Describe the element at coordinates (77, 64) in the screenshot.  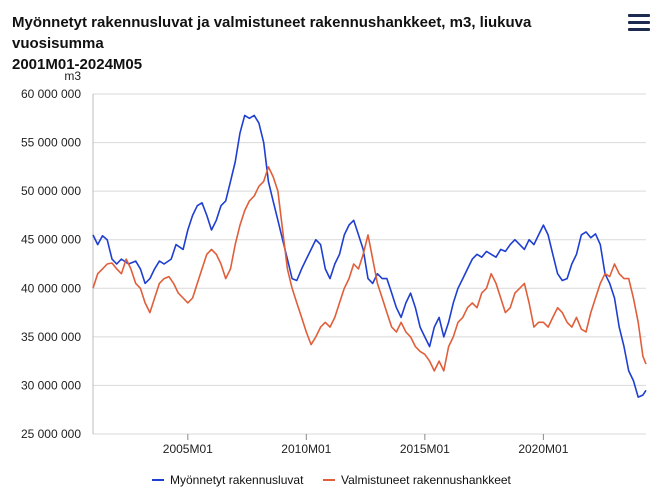
I see `chart-subtitle: 2001M01-2024M05` at that location.